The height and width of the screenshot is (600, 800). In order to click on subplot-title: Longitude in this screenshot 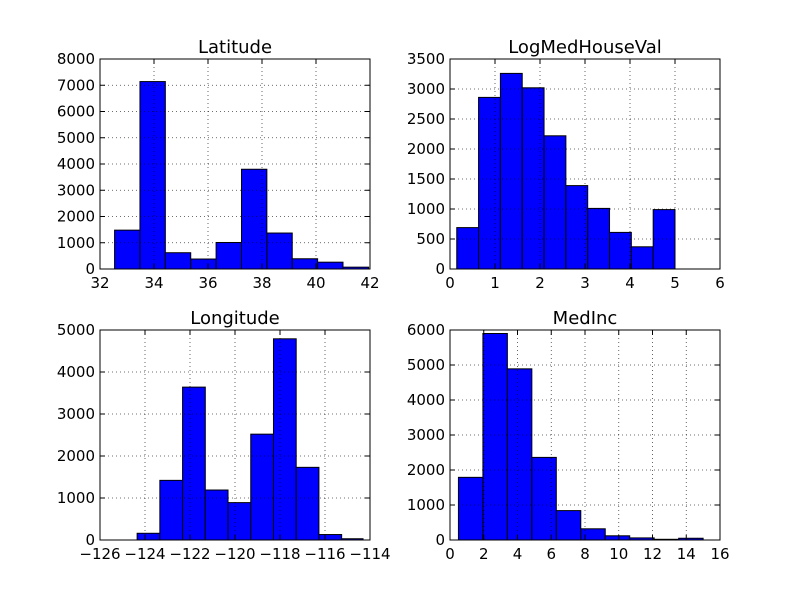, I will do `click(235, 318)`.